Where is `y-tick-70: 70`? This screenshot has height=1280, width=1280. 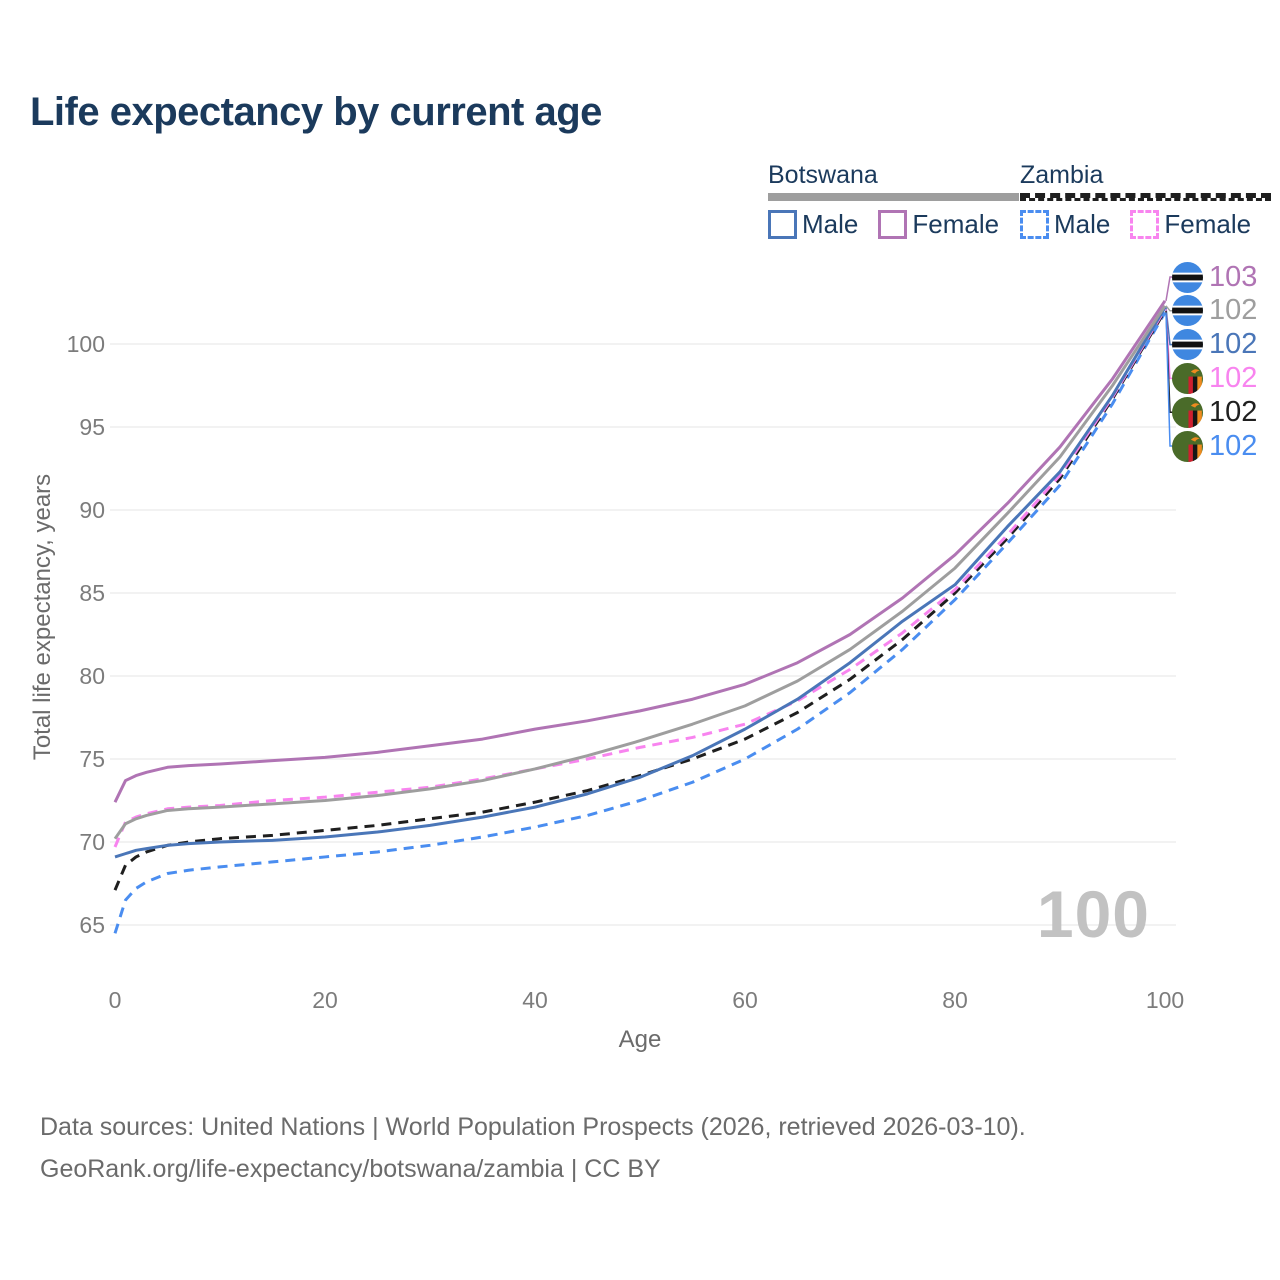 y-tick-70: 70 is located at coordinates (92, 842).